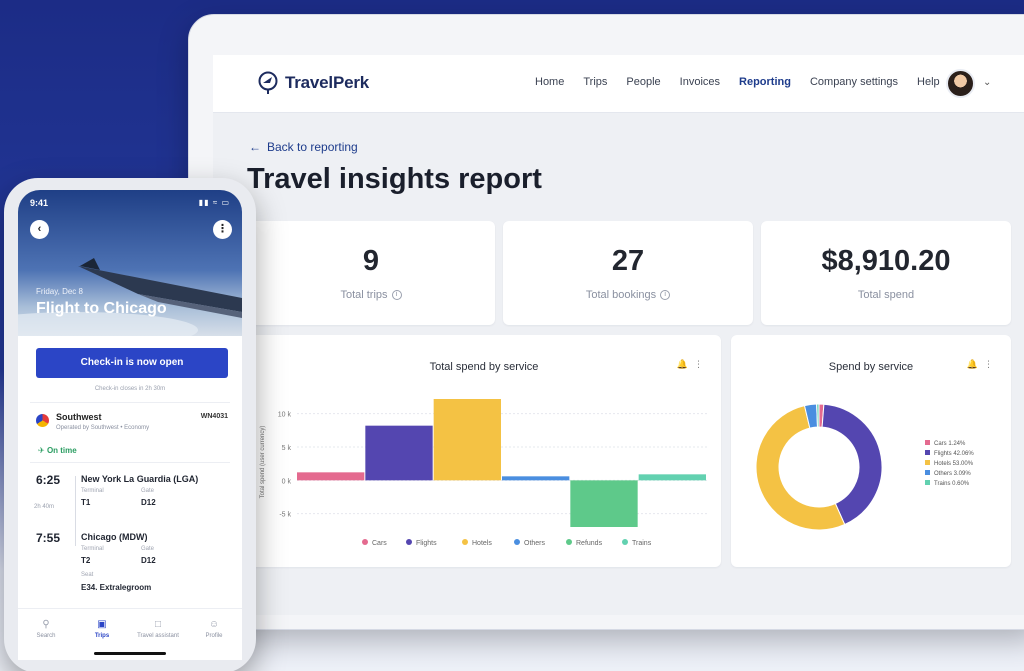 This screenshot has width=1024, height=671. I want to click on arrival-gate: D12, so click(148, 560).